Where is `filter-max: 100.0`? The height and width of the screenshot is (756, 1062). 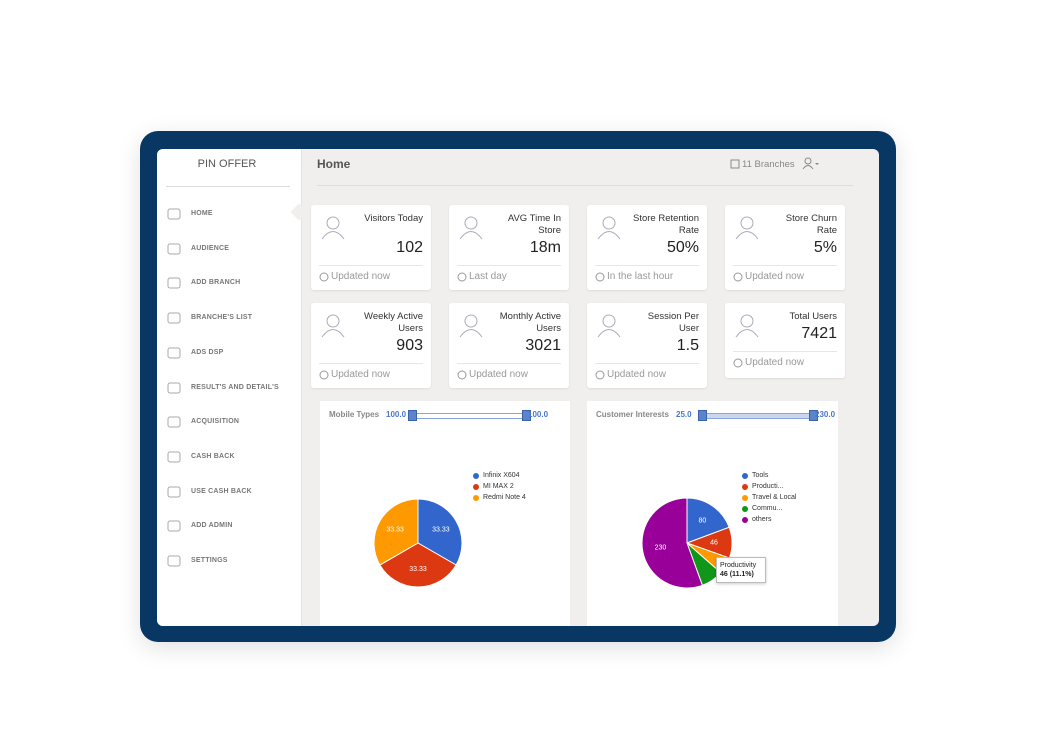 filter-max: 100.0 is located at coordinates (538, 414).